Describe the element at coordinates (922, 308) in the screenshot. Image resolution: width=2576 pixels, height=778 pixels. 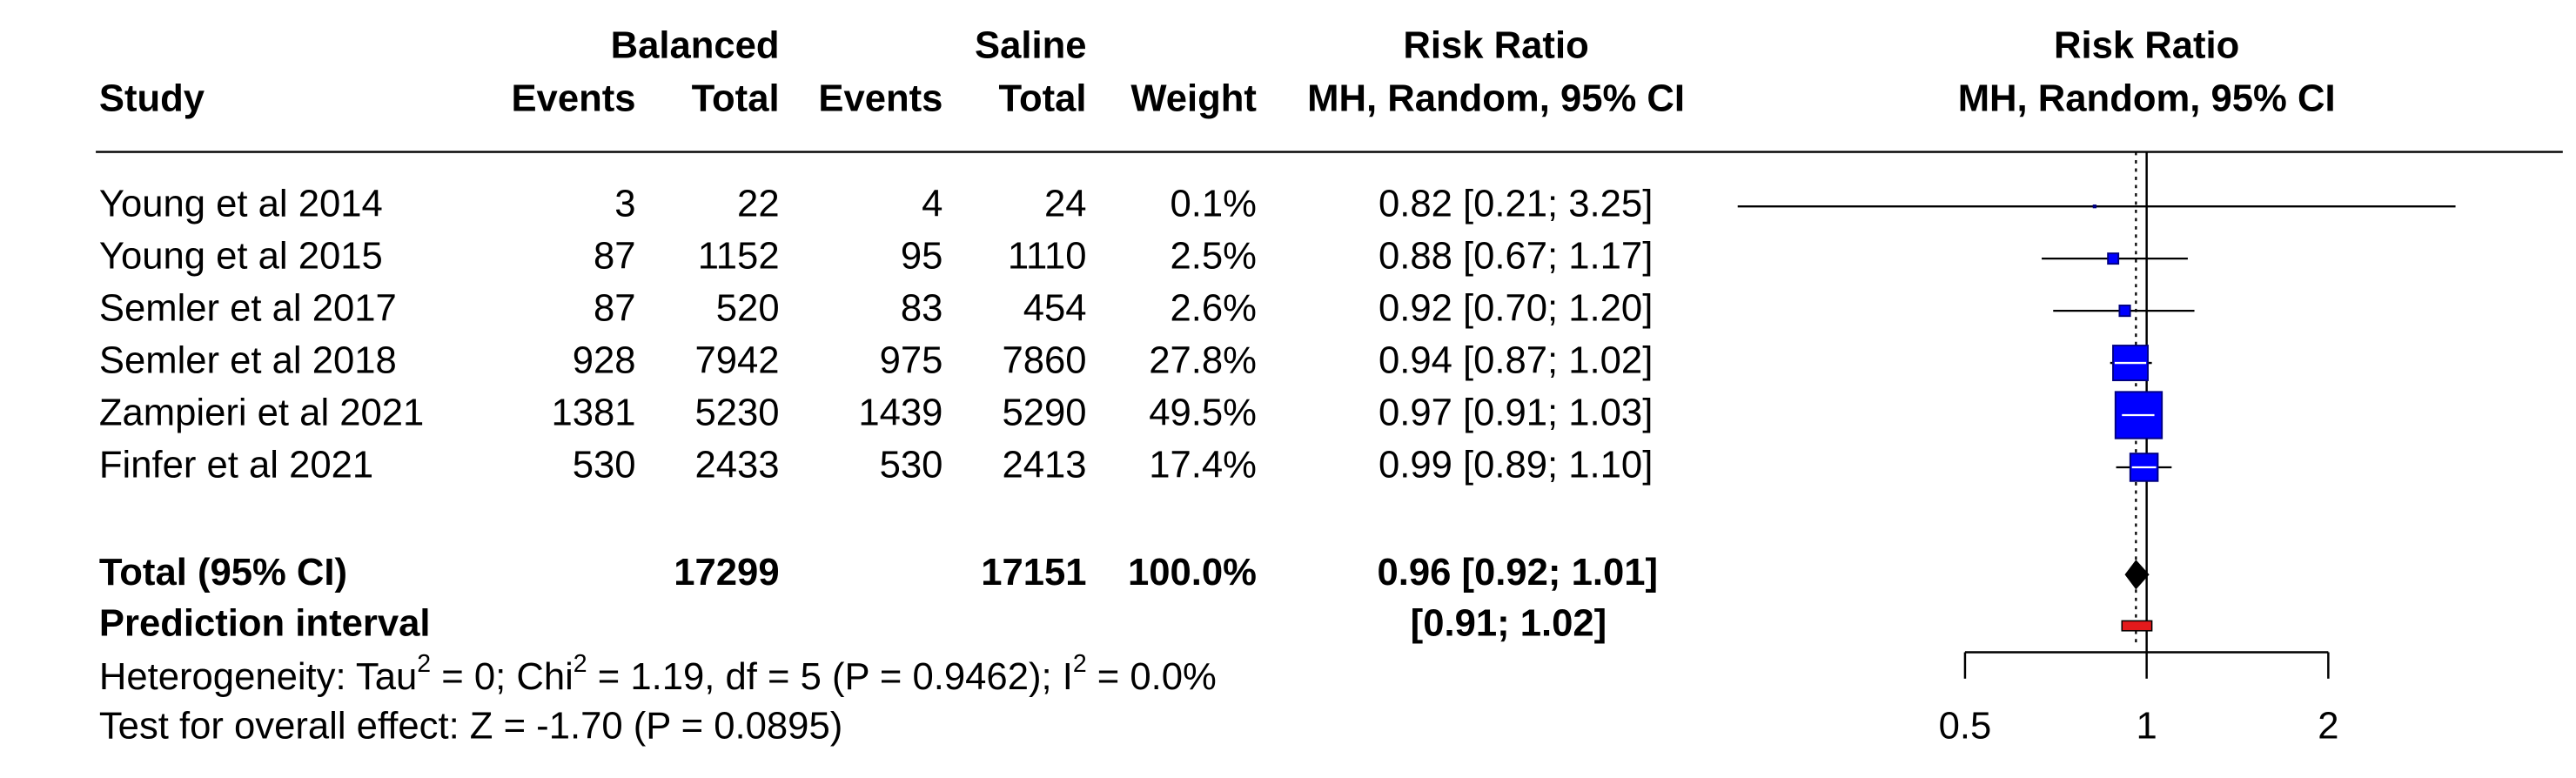
I see `table-cell: 83` at that location.